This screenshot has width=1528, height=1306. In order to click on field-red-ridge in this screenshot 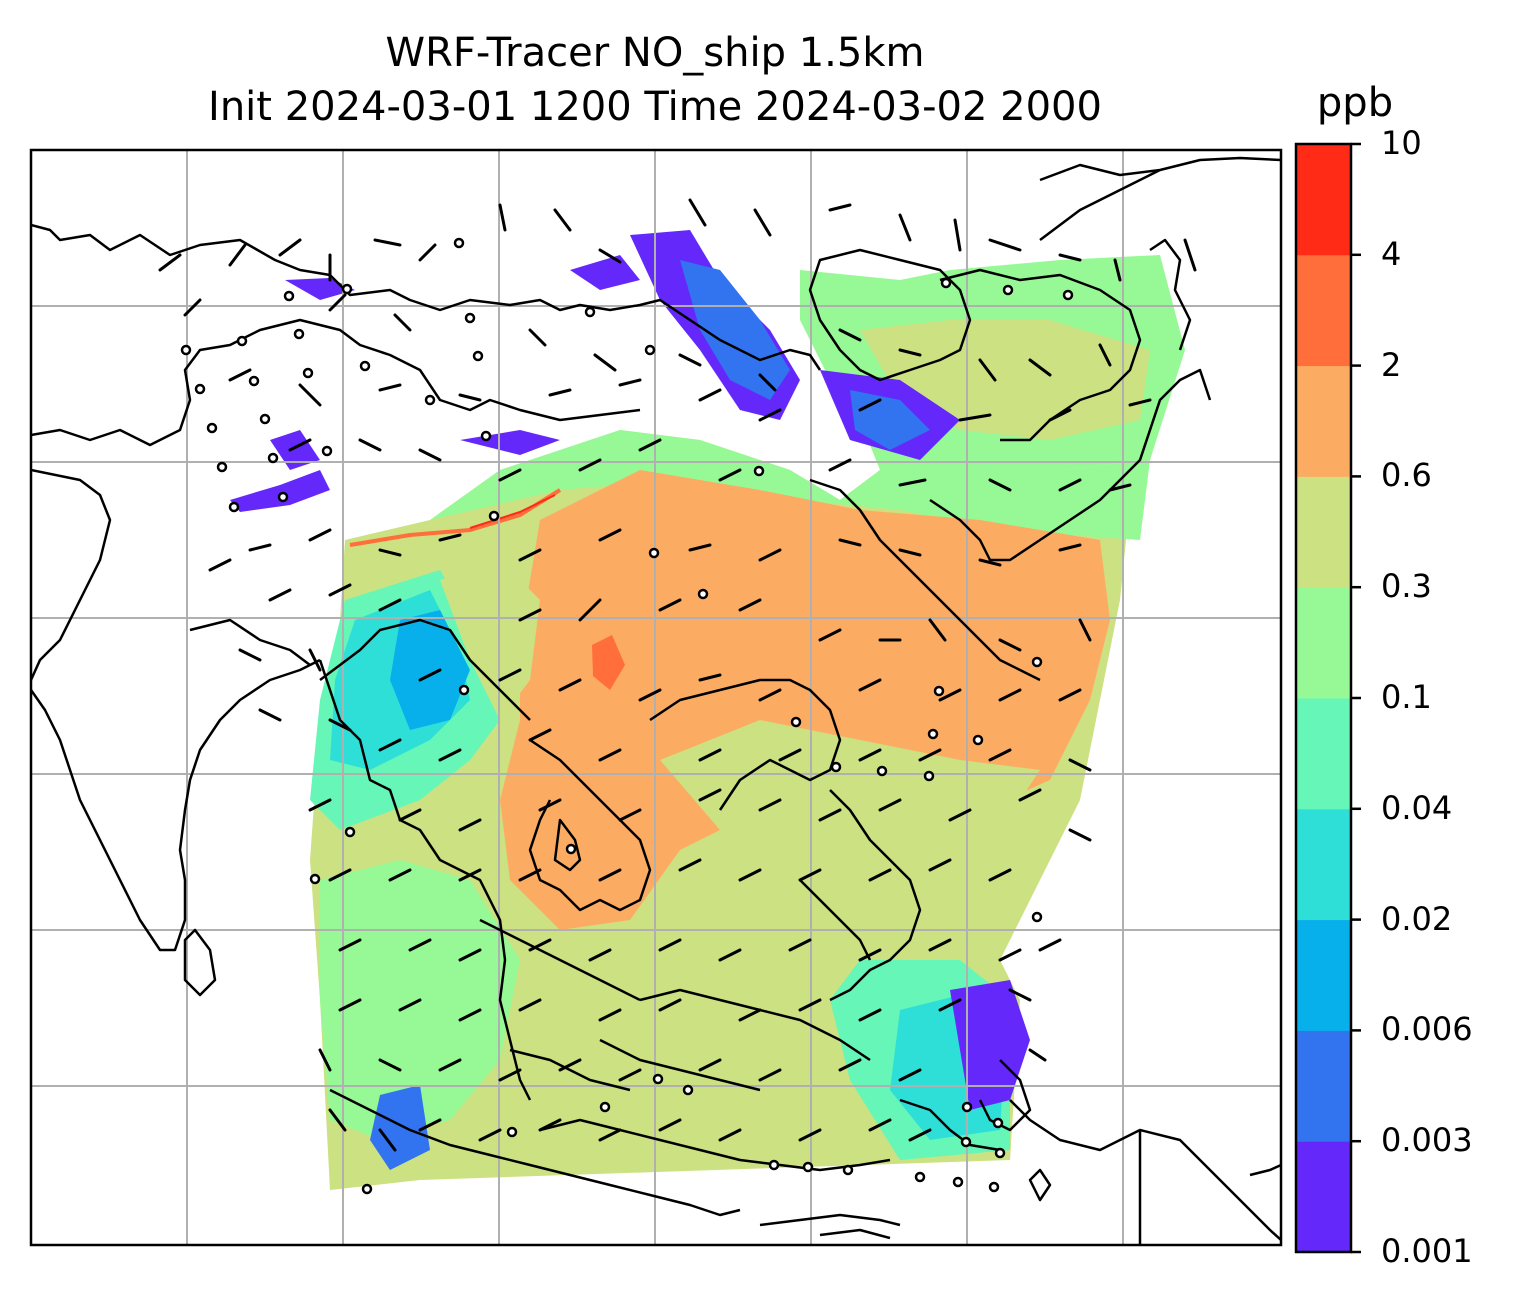, I will do `click(512, 511)`.